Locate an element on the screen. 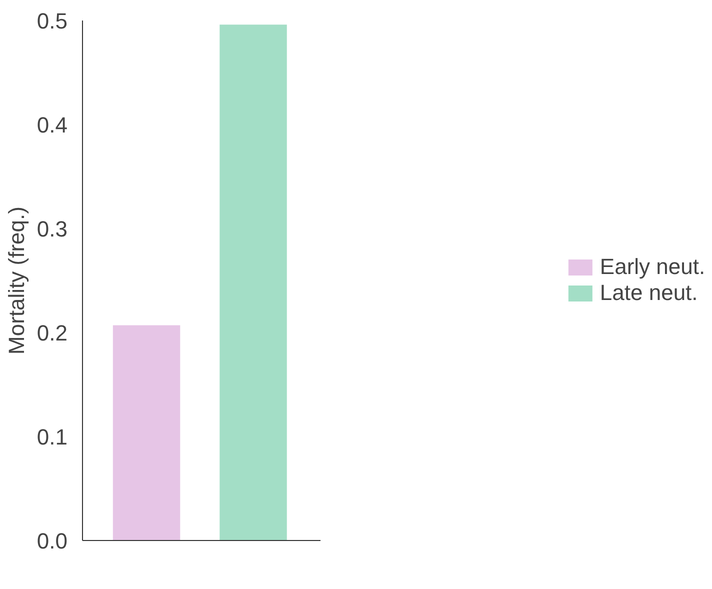  legend-label: Late neut. is located at coordinates (649, 293).